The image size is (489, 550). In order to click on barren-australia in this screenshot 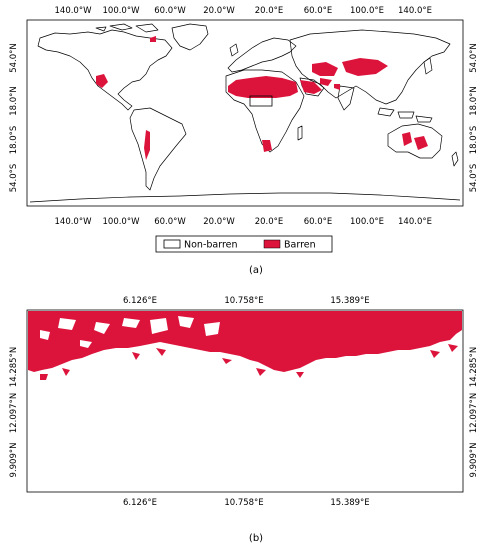, I will do `click(415, 141)`.